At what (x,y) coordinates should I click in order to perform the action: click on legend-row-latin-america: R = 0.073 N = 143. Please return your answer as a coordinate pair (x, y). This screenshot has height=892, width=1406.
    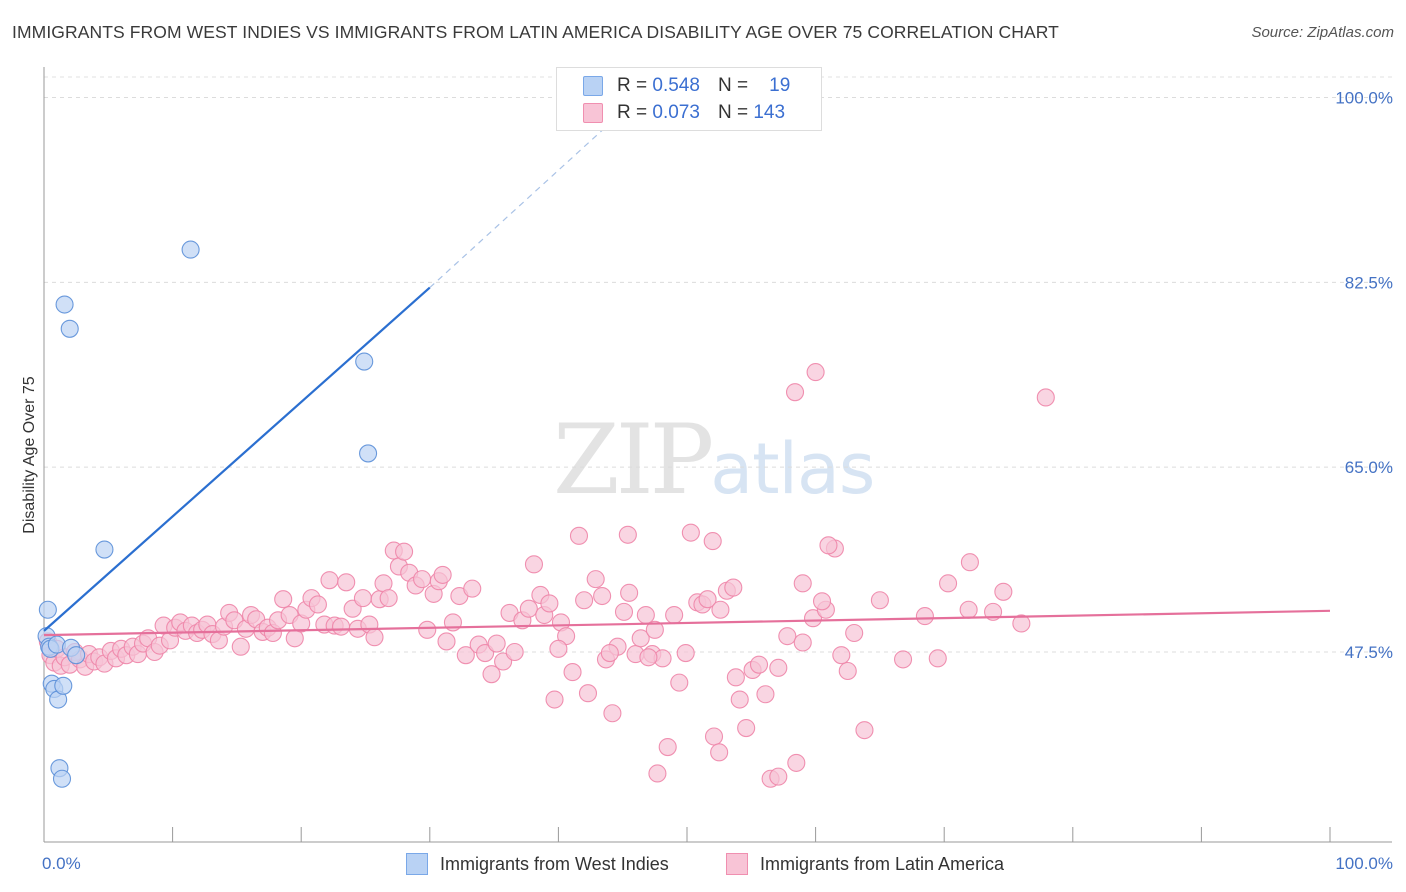
    Looking at the image, I should click on (684, 113).